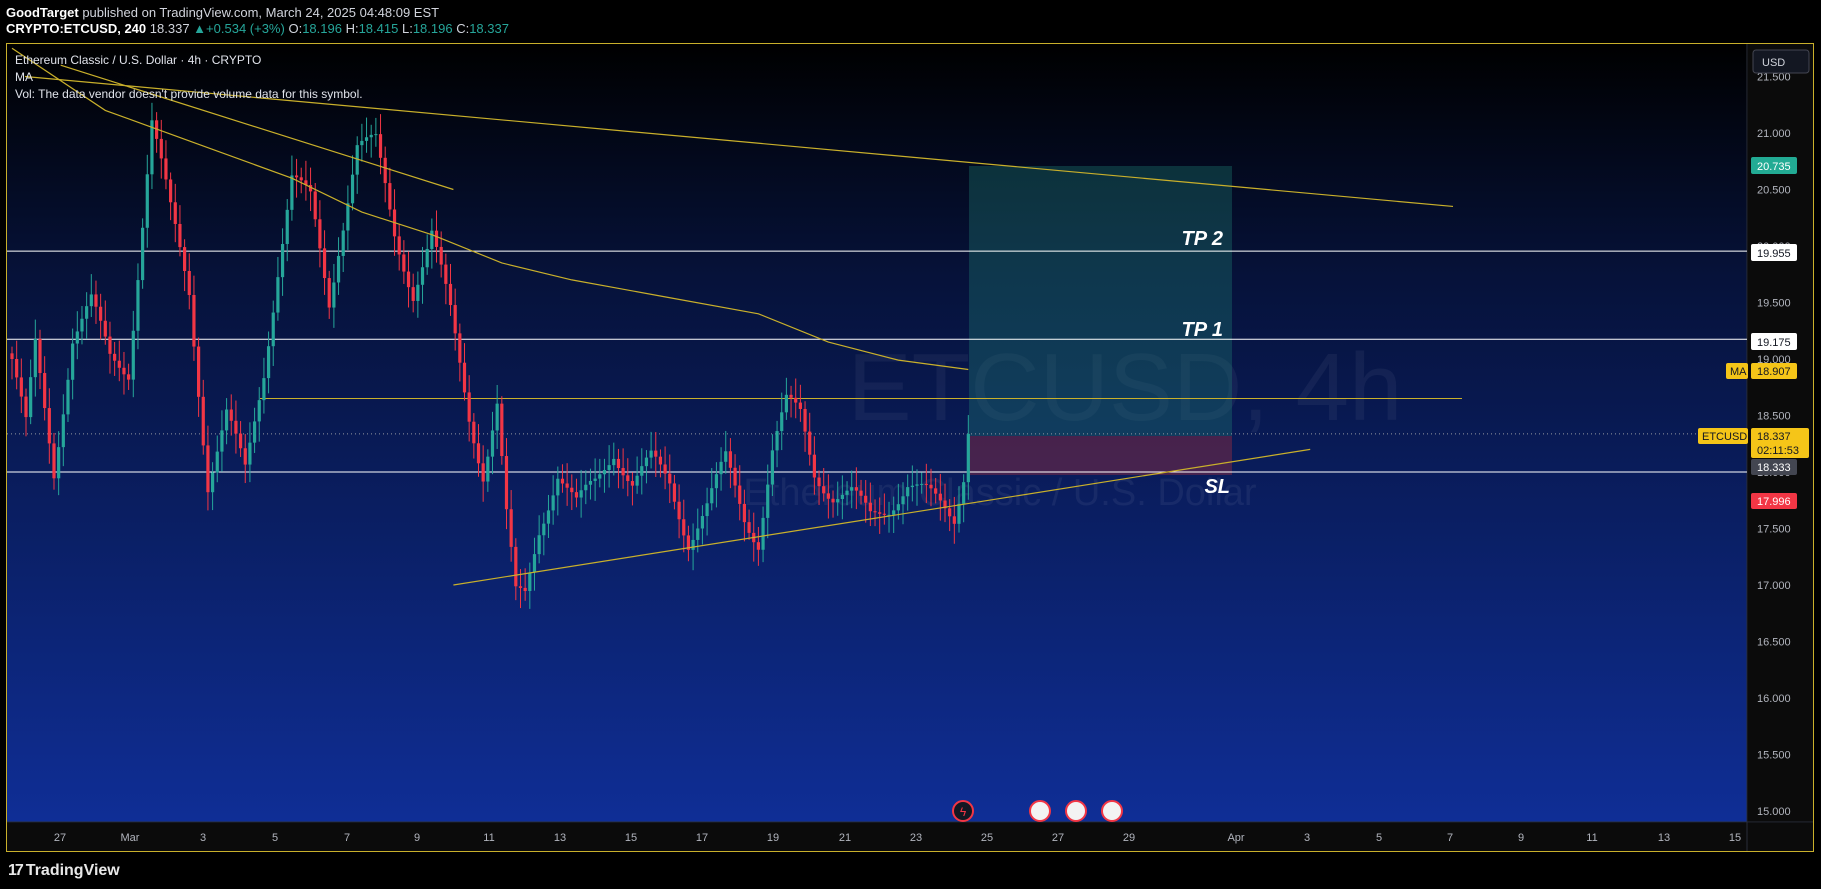 The image size is (1821, 889). Describe the element at coordinates (489, 28) in the screenshot. I see `close-value: 18.337` at that location.